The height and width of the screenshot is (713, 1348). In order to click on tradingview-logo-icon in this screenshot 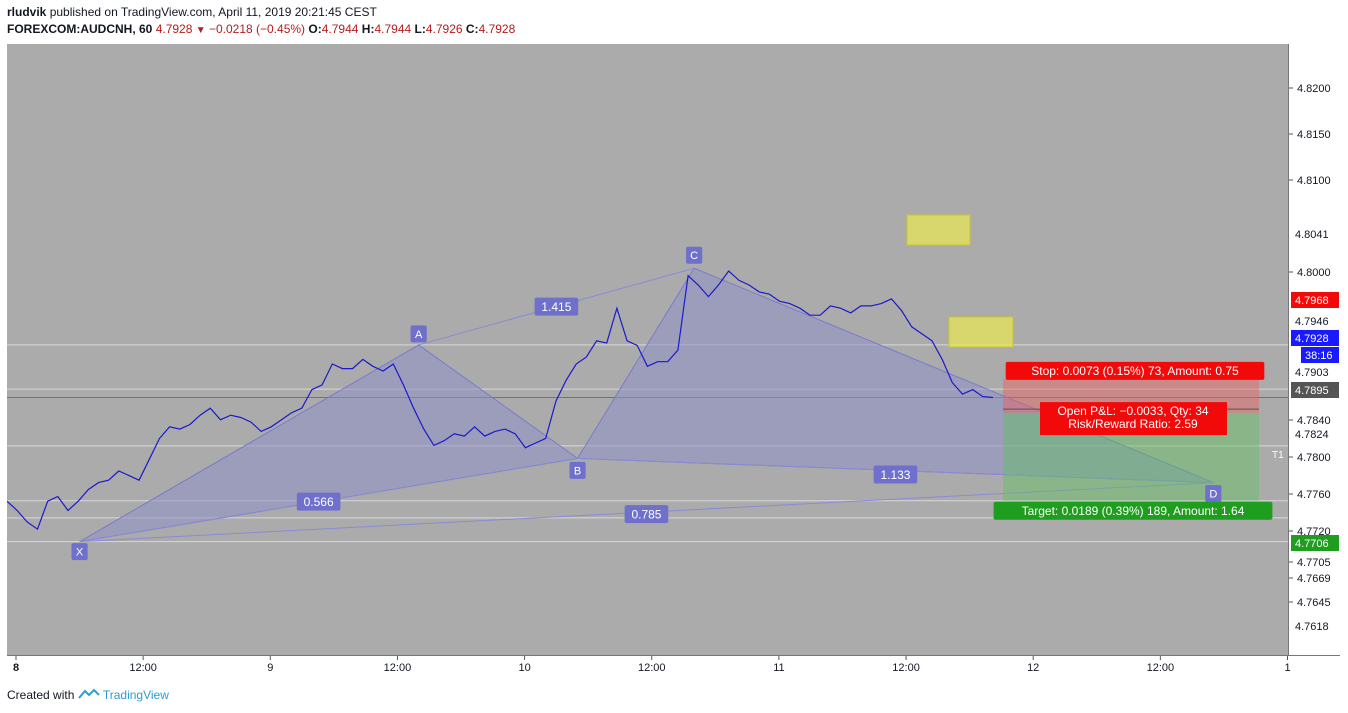, I will do `click(88, 693)`.